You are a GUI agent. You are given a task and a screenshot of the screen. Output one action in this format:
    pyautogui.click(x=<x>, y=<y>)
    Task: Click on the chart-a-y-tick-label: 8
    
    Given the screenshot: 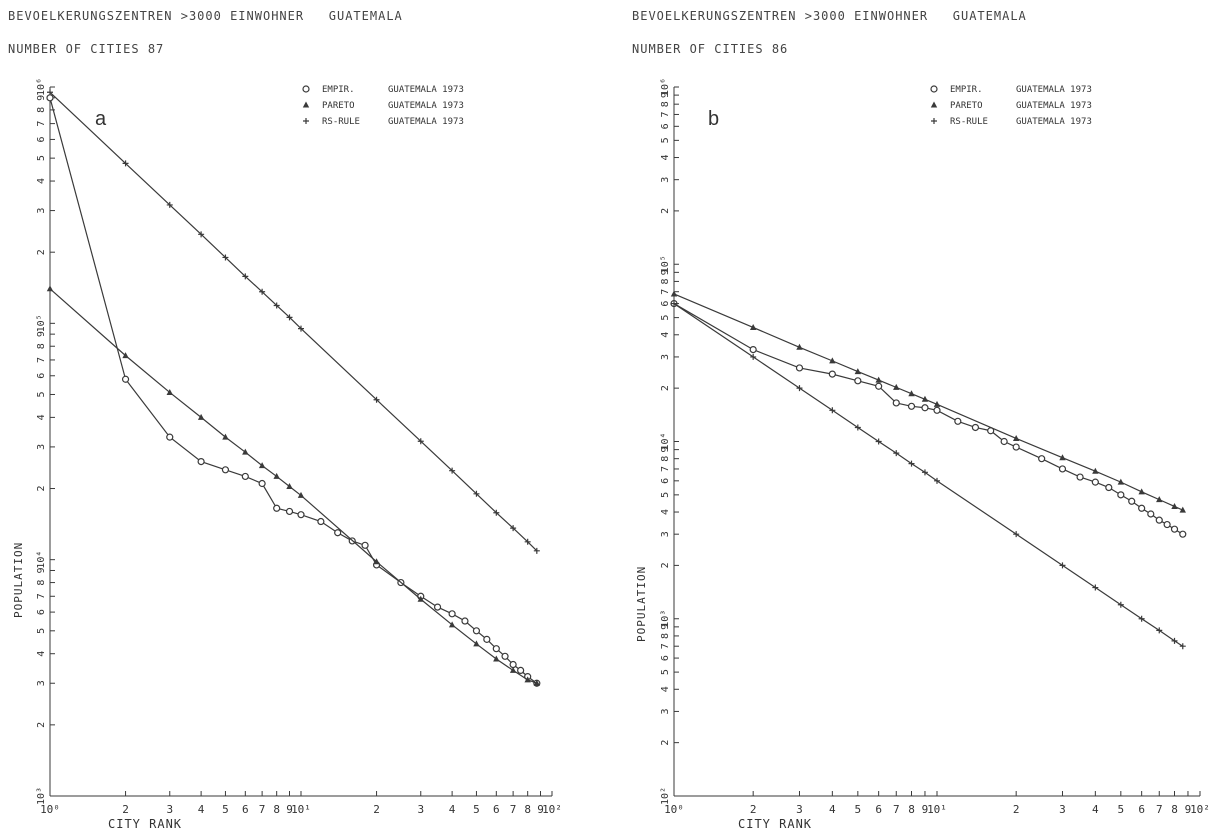 What is the action you would take?
    pyautogui.click(x=41, y=110)
    